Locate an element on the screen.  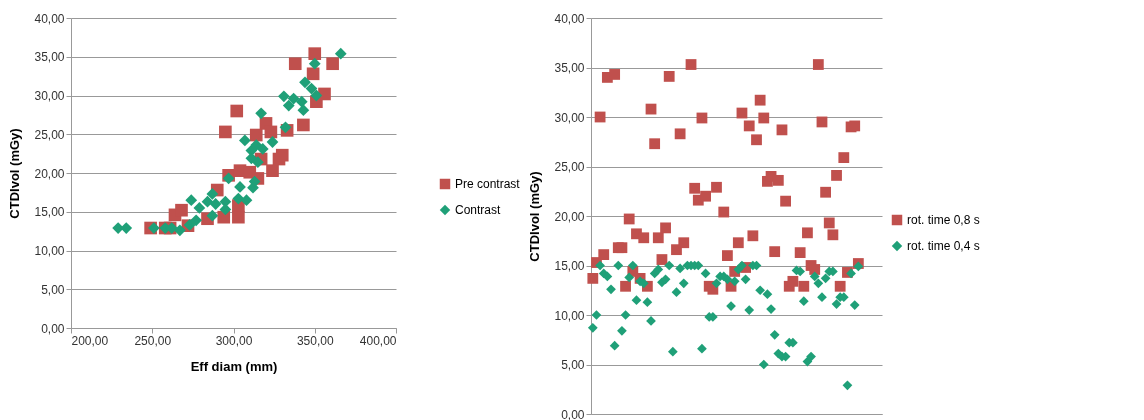
x-tick-label: 300,00 is located at coordinates (234, 340).